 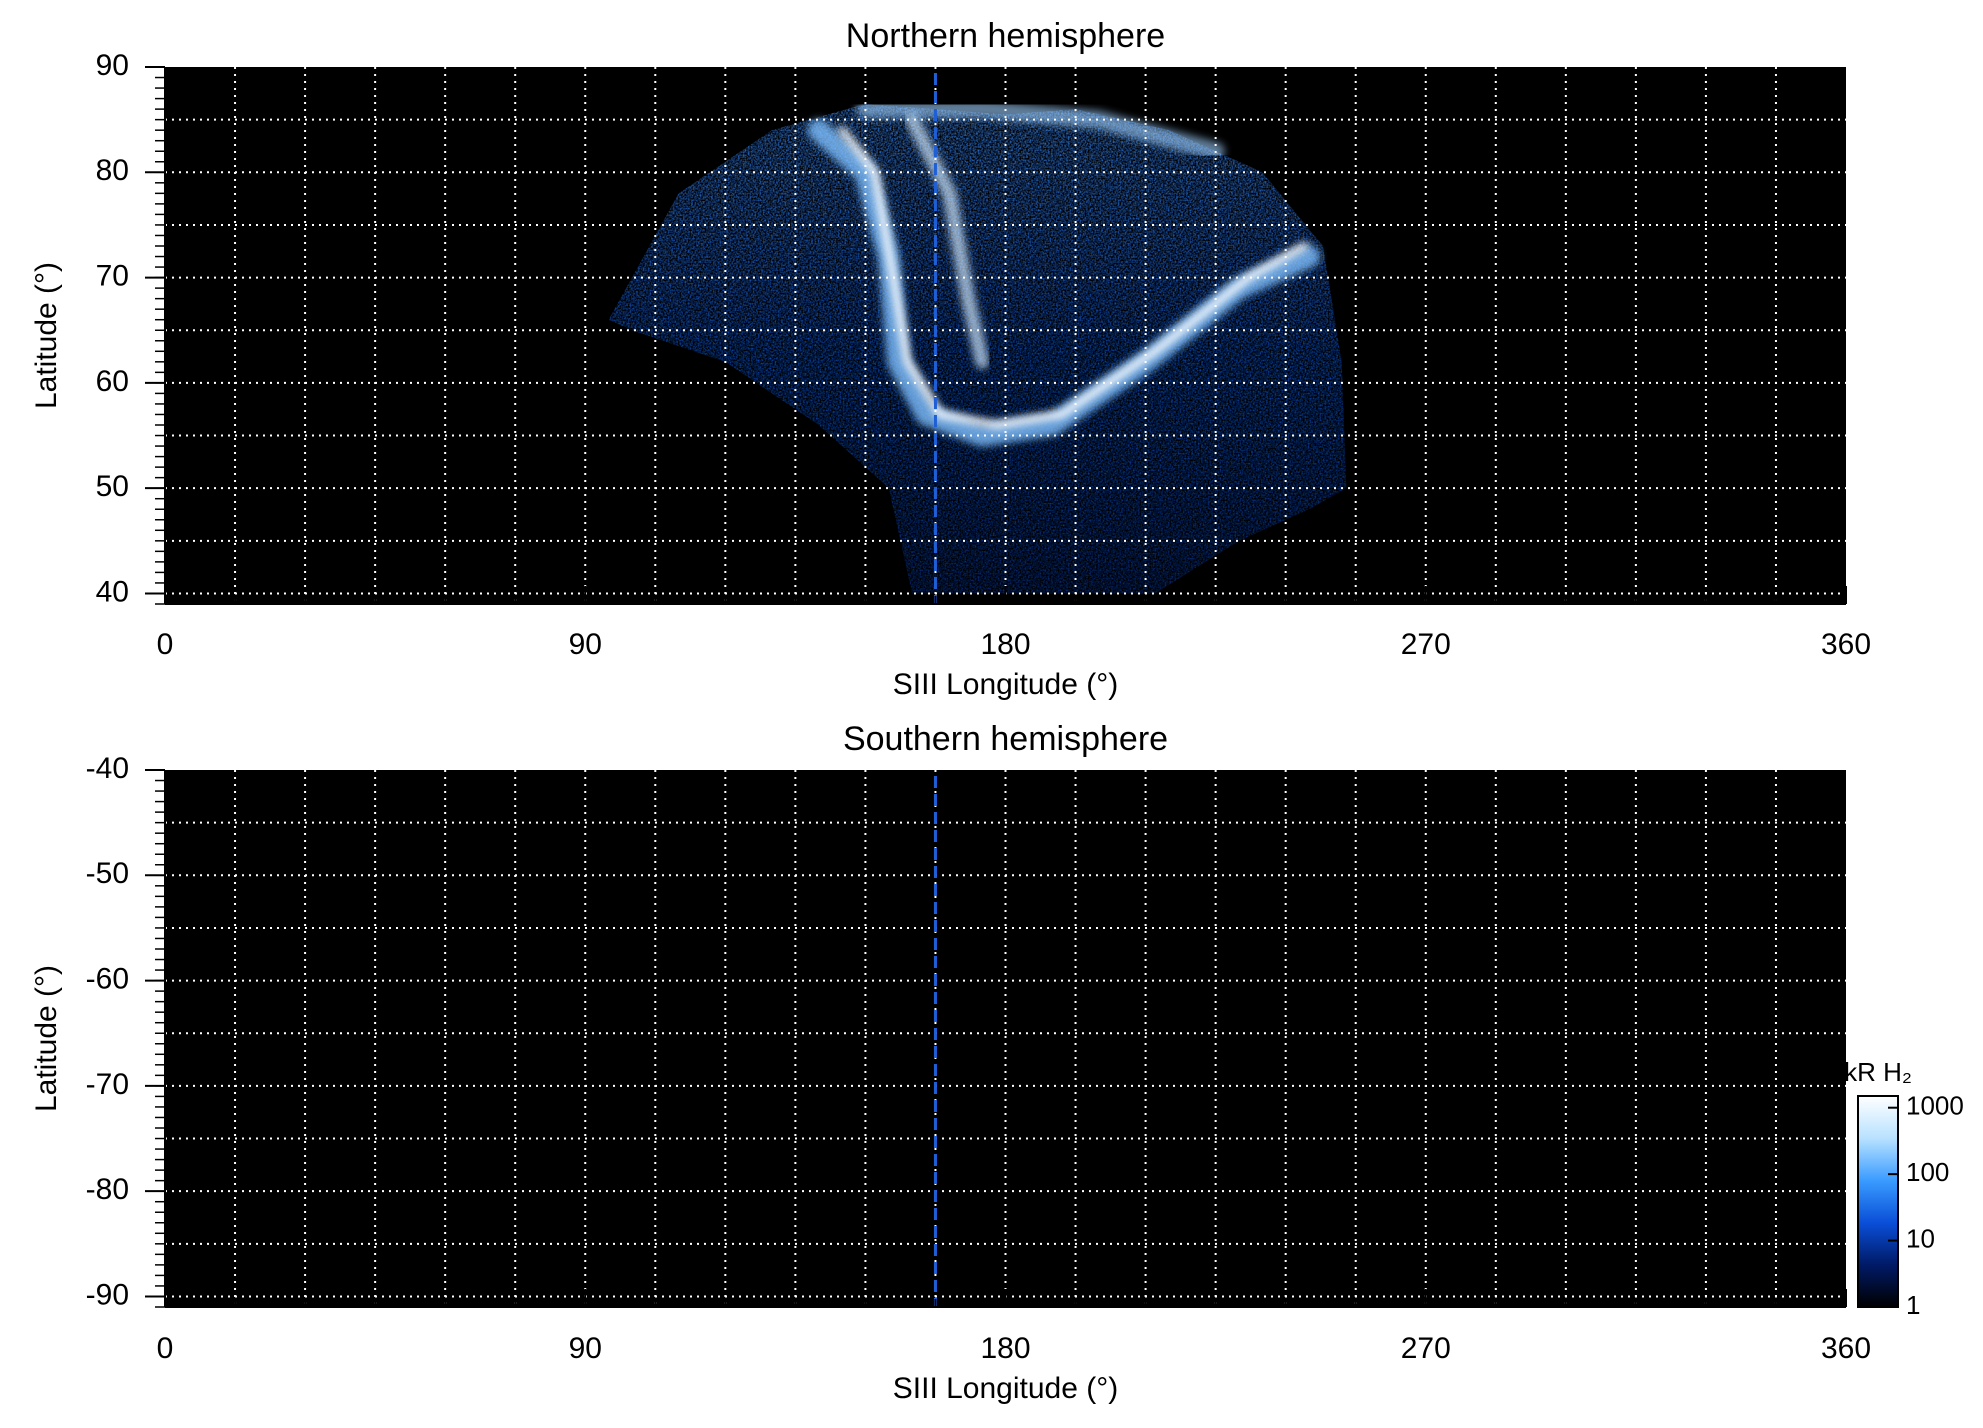 What do you see at coordinates (1878, 1201) in the screenshot?
I see `colorbar` at bounding box center [1878, 1201].